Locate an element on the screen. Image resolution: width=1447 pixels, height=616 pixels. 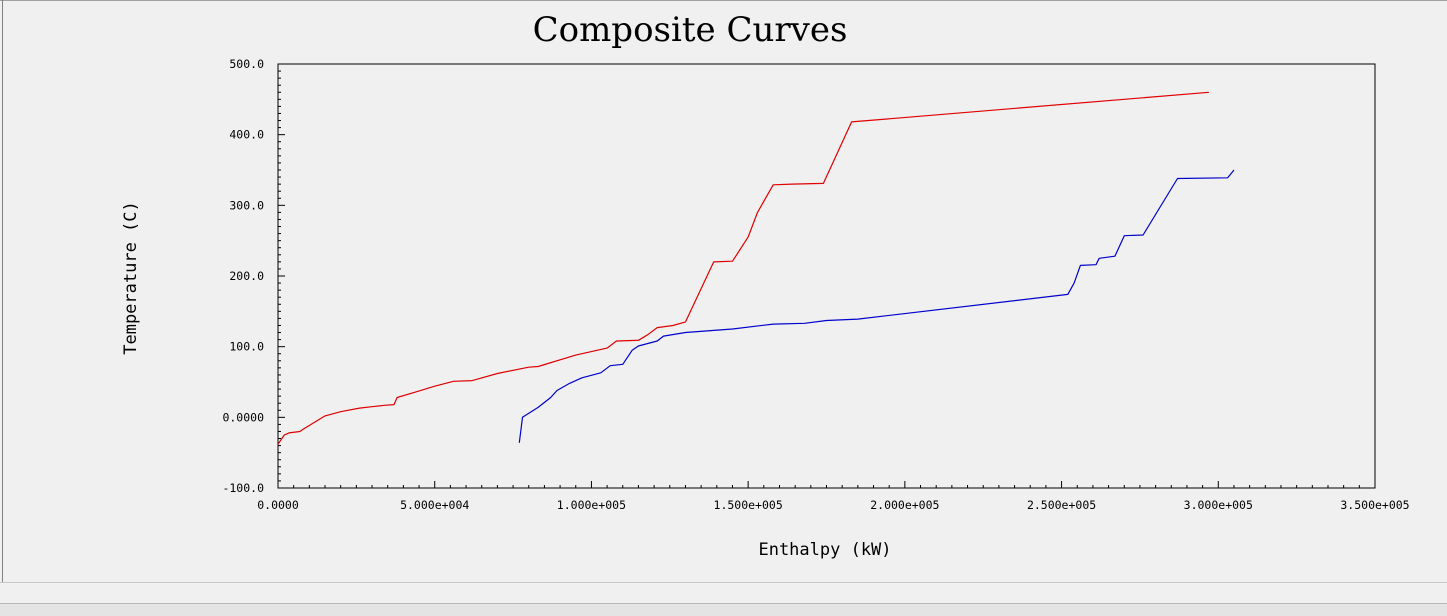
window-top-border is located at coordinates (723, 0).